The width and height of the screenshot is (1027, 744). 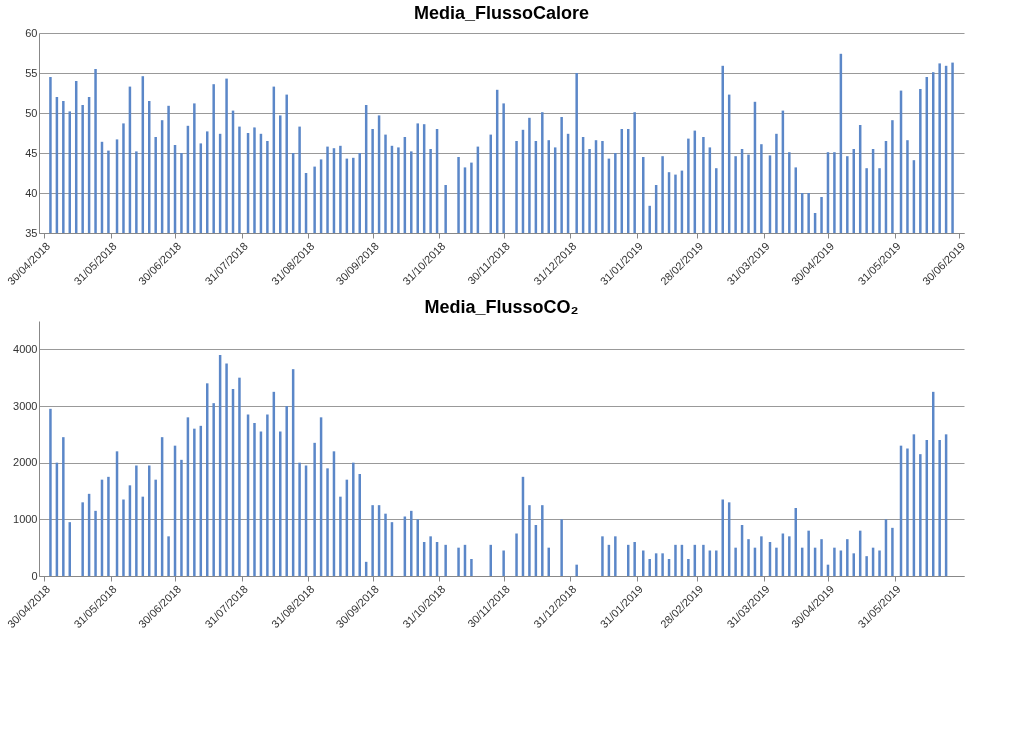 I want to click on y-tick-label: 45, so click(x=31, y=152).